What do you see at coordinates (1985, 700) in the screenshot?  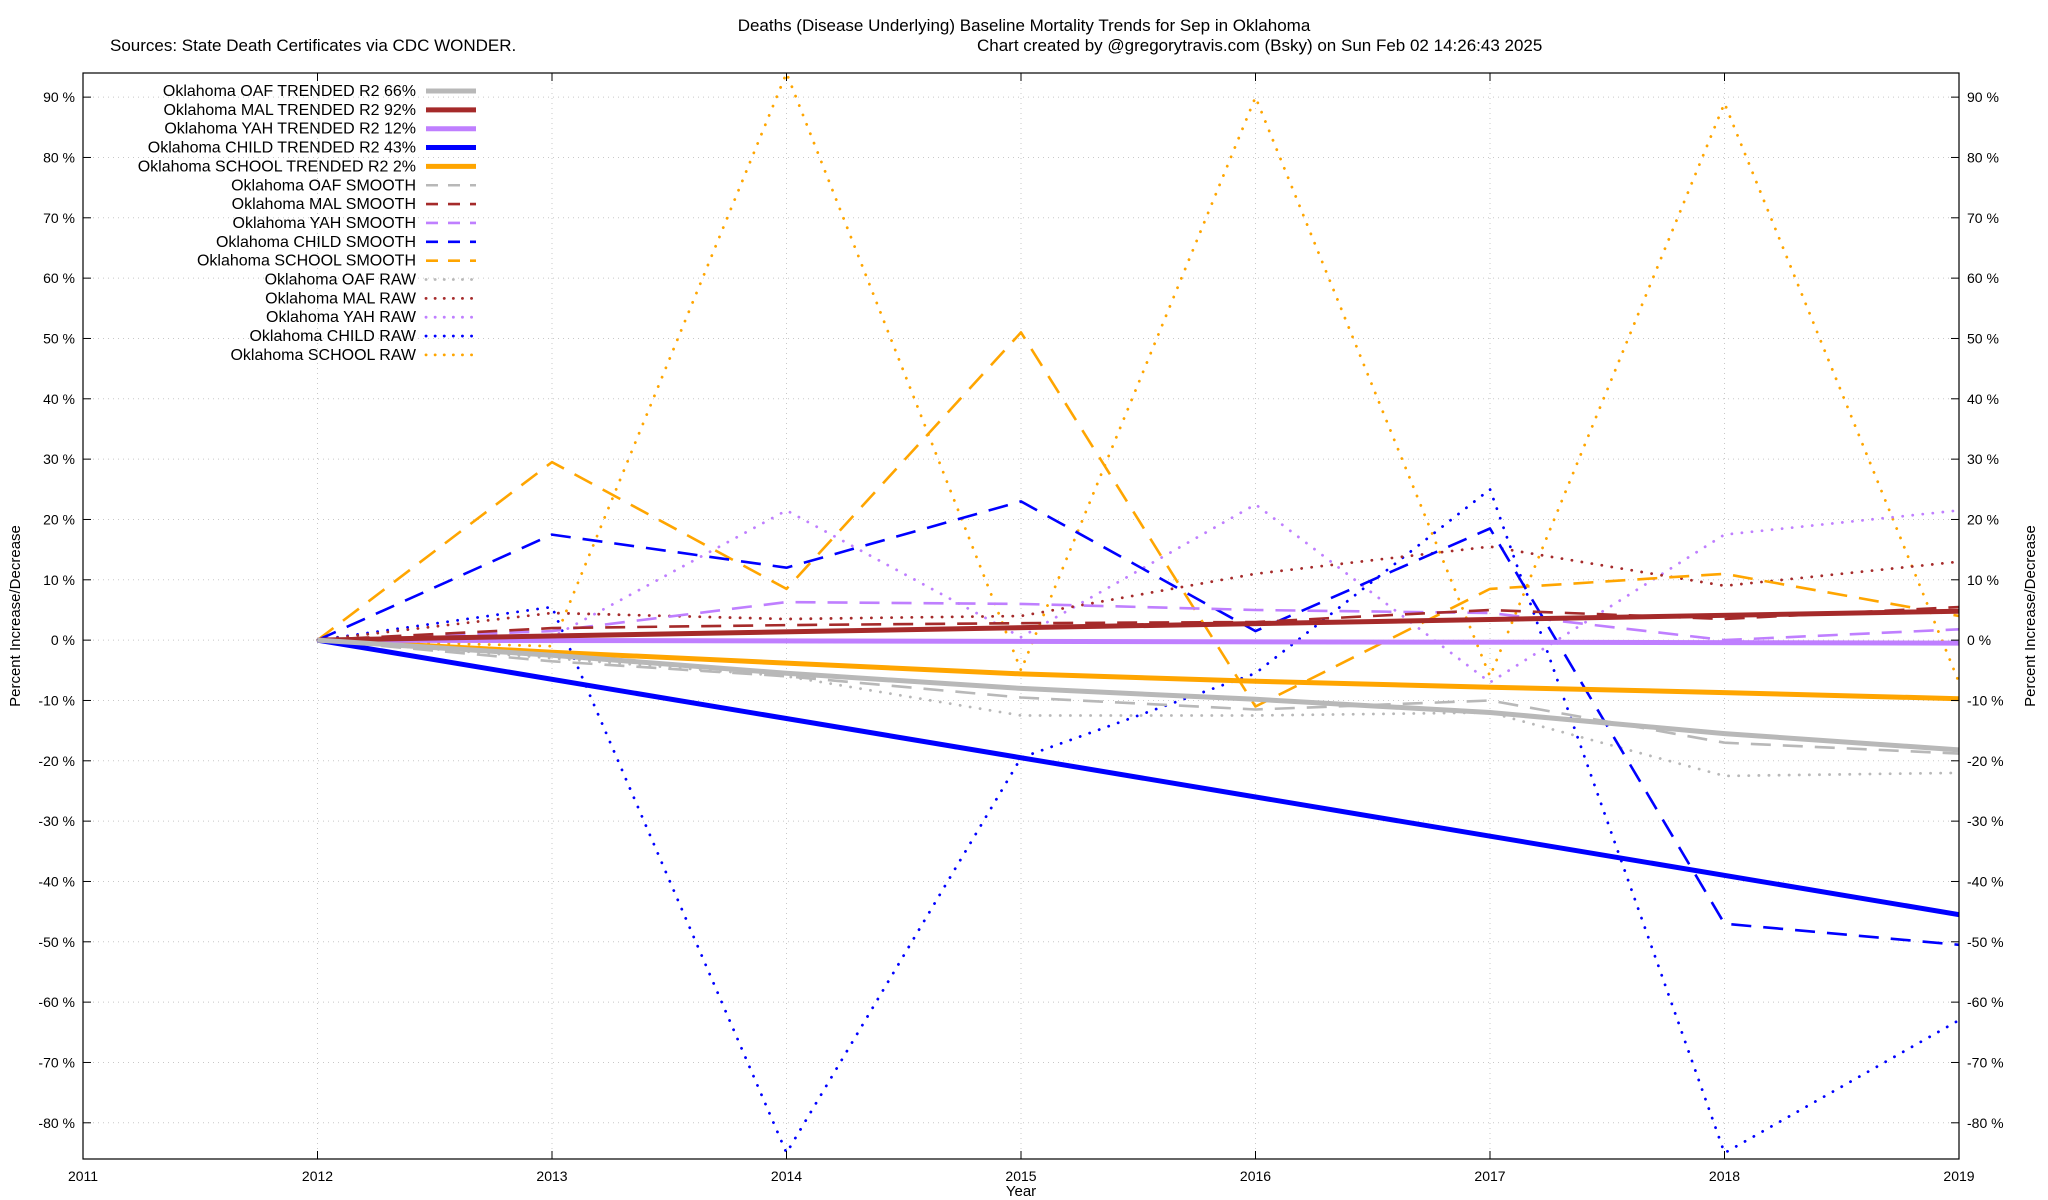 I see `y-tick-label-right: -10 %` at bounding box center [1985, 700].